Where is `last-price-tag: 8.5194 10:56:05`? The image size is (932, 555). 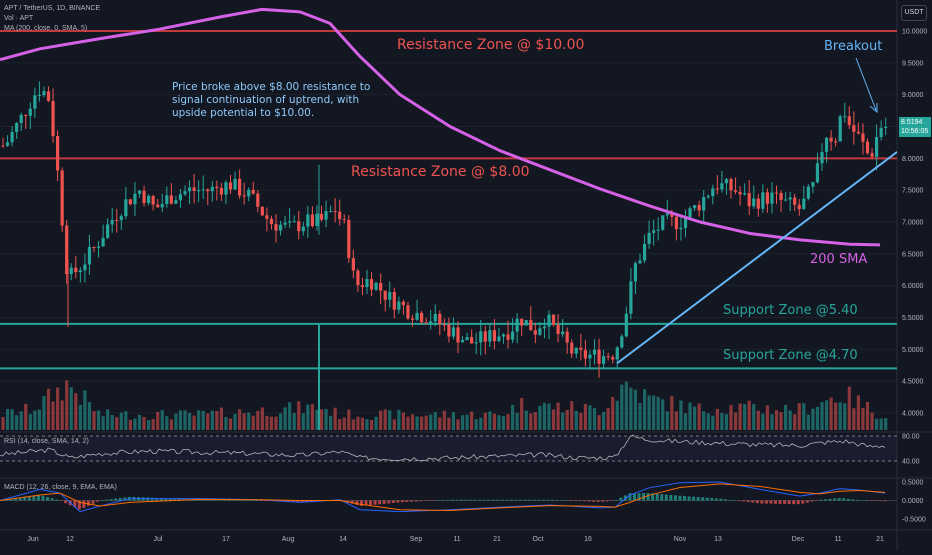
last-price-tag: 8.5194 10:56:05 is located at coordinates (915, 127).